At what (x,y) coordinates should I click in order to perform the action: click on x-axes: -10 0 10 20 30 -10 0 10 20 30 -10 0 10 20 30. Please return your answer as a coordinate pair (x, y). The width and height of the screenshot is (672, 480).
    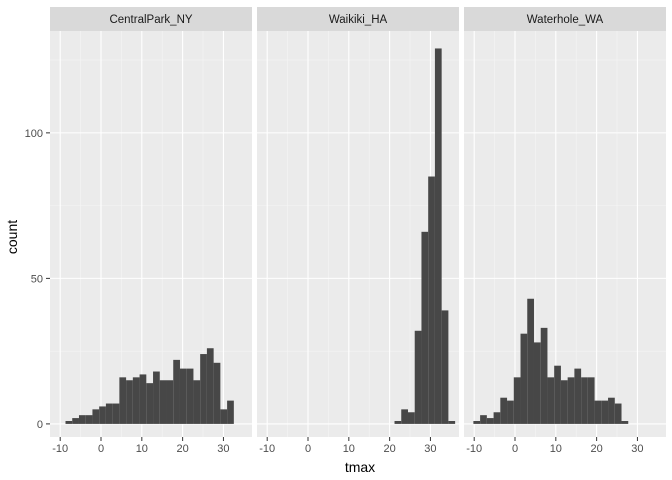
    Looking at the image, I should click on (348, 446).